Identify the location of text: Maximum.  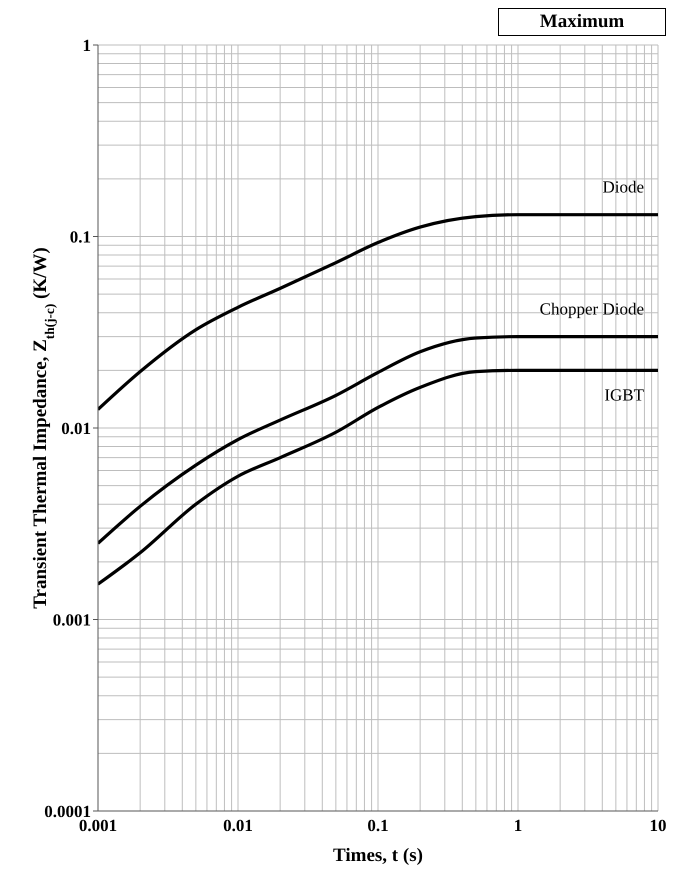
(582, 22).